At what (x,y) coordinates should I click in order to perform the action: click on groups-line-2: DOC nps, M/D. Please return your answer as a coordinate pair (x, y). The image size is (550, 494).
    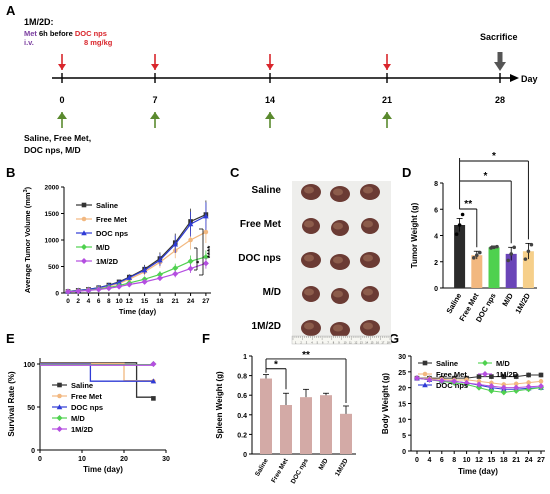
    Looking at the image, I should click on (52, 150).